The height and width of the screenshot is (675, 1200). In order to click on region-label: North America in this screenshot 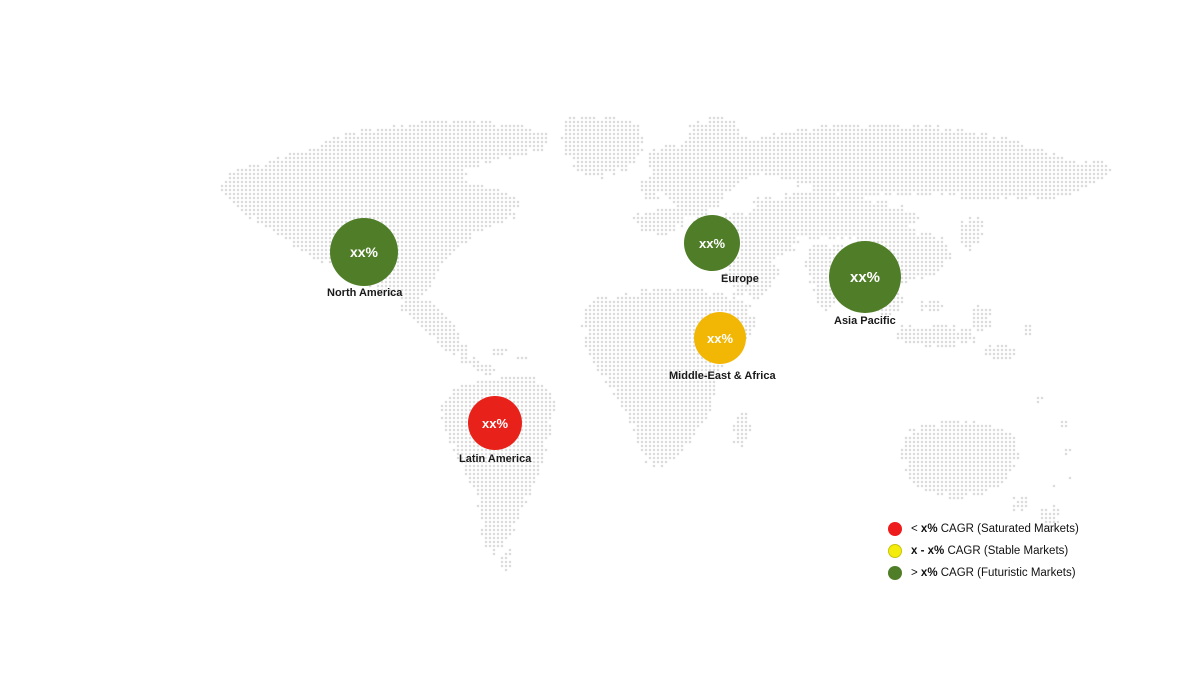, I will do `click(365, 293)`.